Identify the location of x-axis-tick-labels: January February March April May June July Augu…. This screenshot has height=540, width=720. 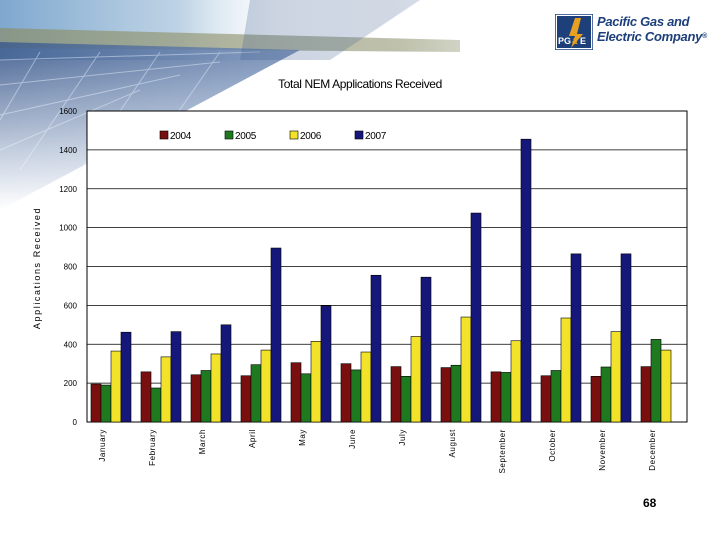
(377, 451).